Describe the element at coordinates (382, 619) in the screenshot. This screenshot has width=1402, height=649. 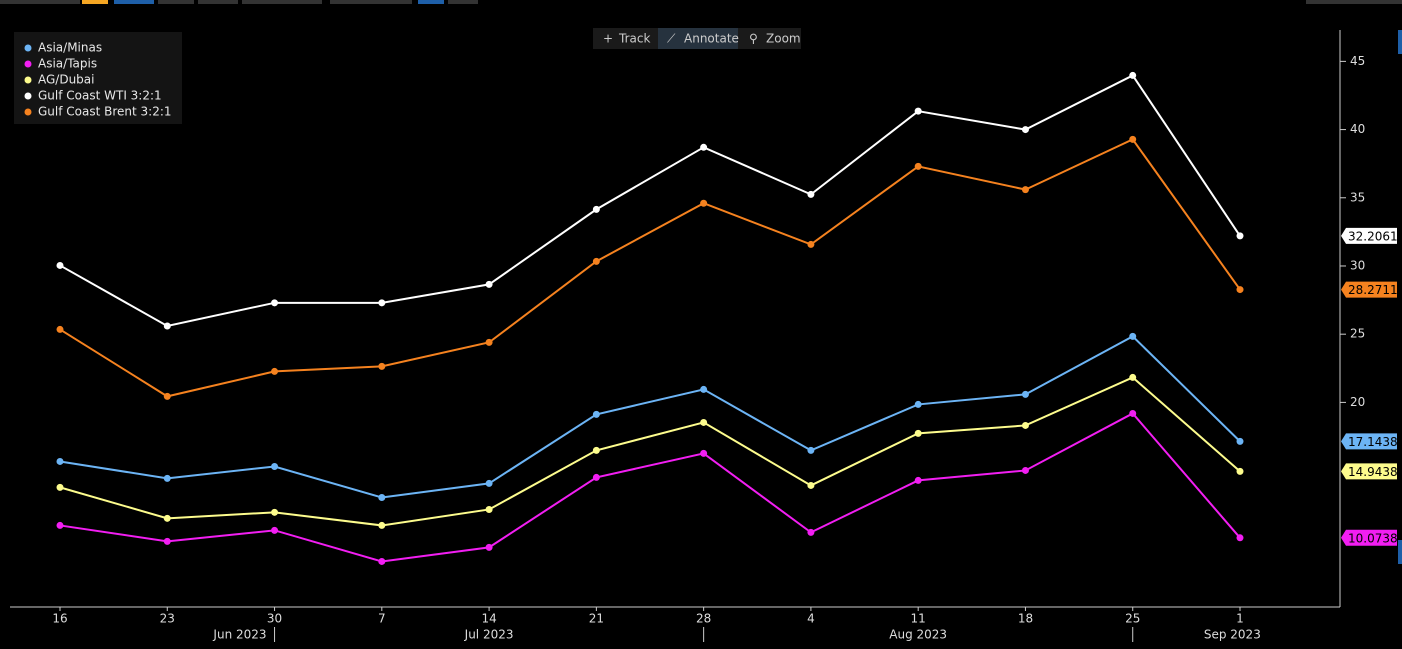
I see `x-tick-label: 7` at that location.